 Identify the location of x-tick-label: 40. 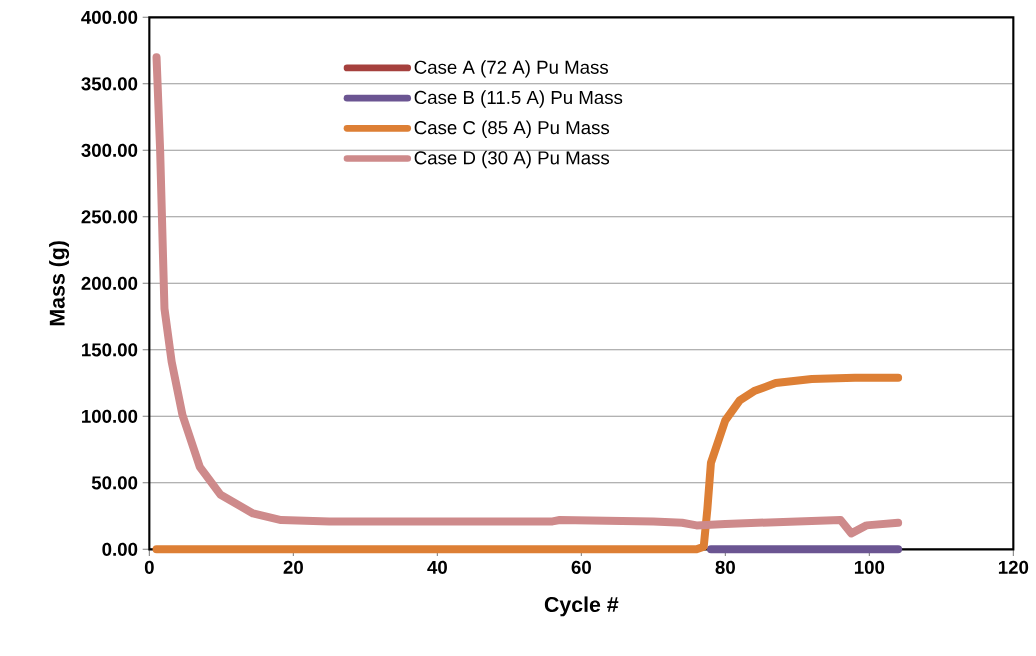
(437, 567).